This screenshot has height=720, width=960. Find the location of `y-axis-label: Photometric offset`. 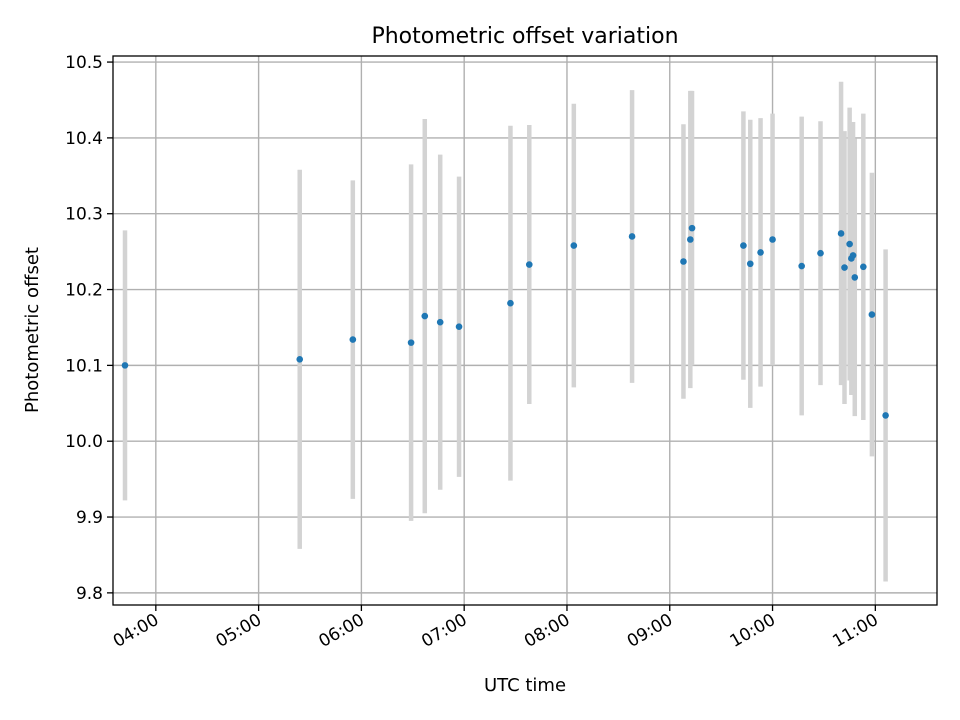

y-axis-label: Photometric offset is located at coordinates (32, 330).